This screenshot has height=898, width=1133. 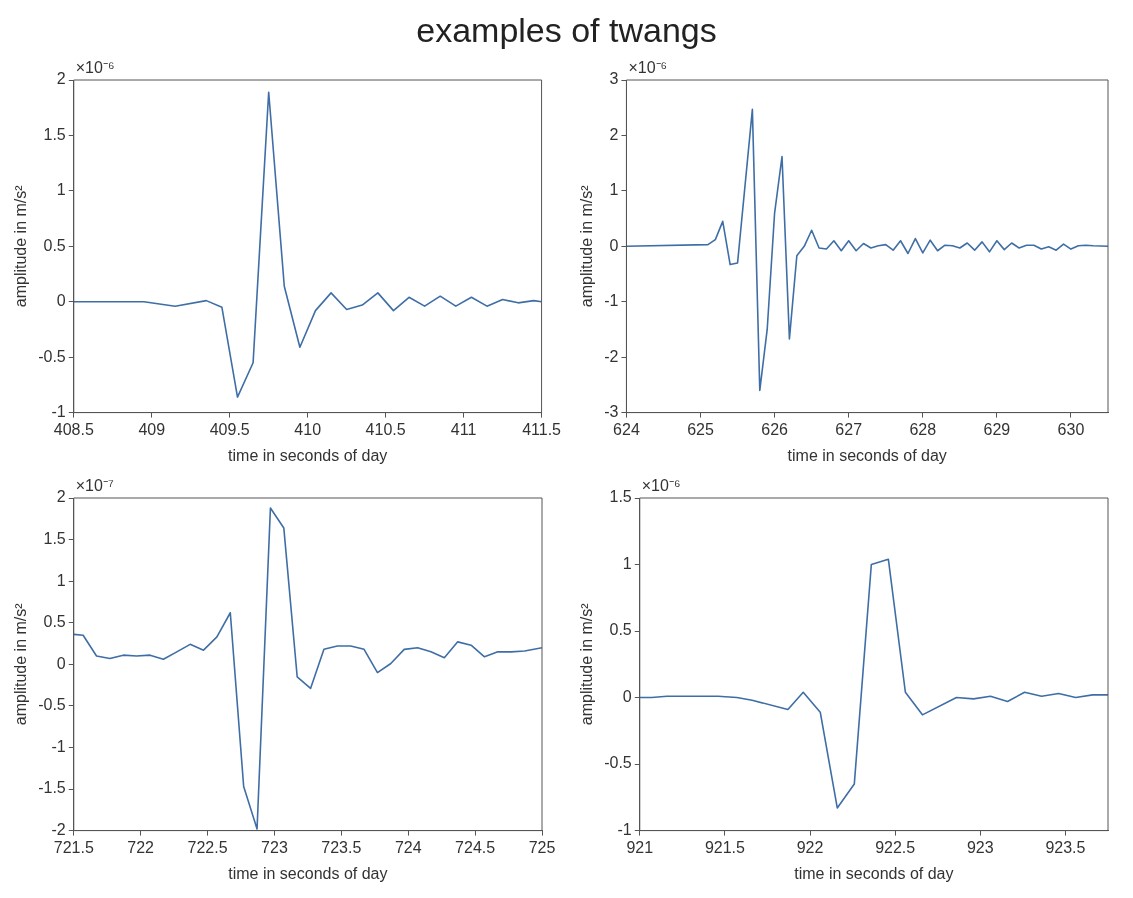 I want to click on x-tick-label: 624, so click(x=626, y=429).